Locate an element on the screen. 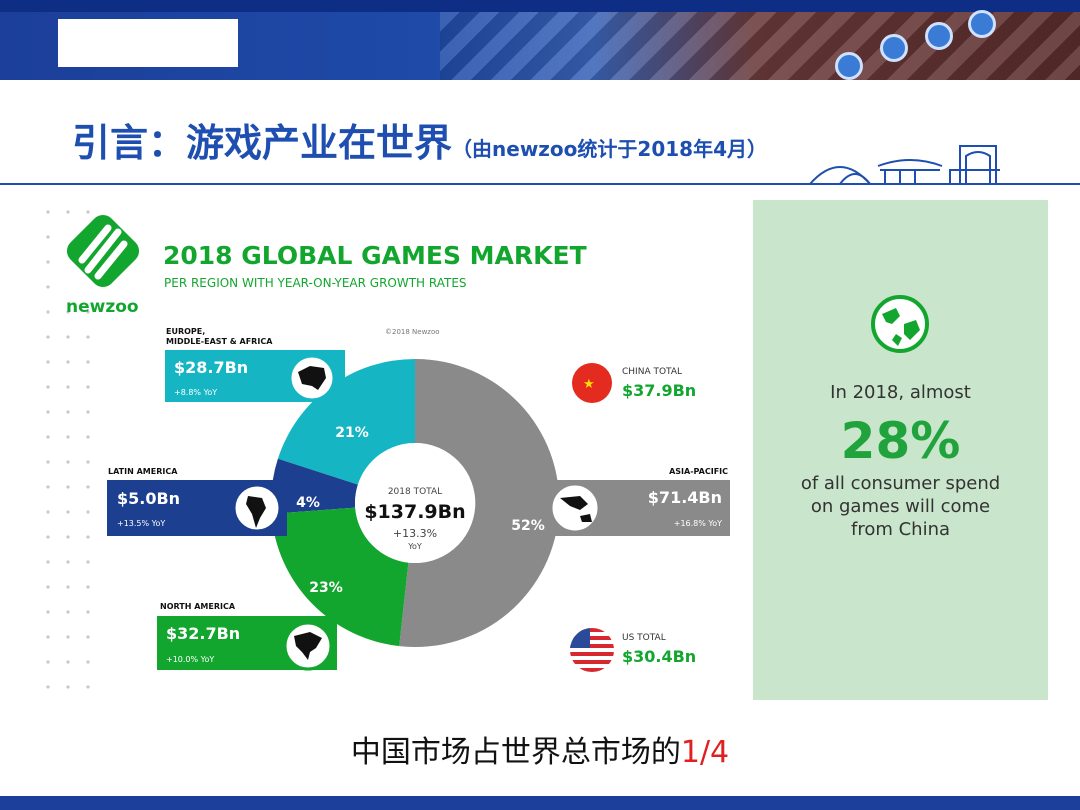  center-total-growth-unit: YoY is located at coordinates (414, 546).